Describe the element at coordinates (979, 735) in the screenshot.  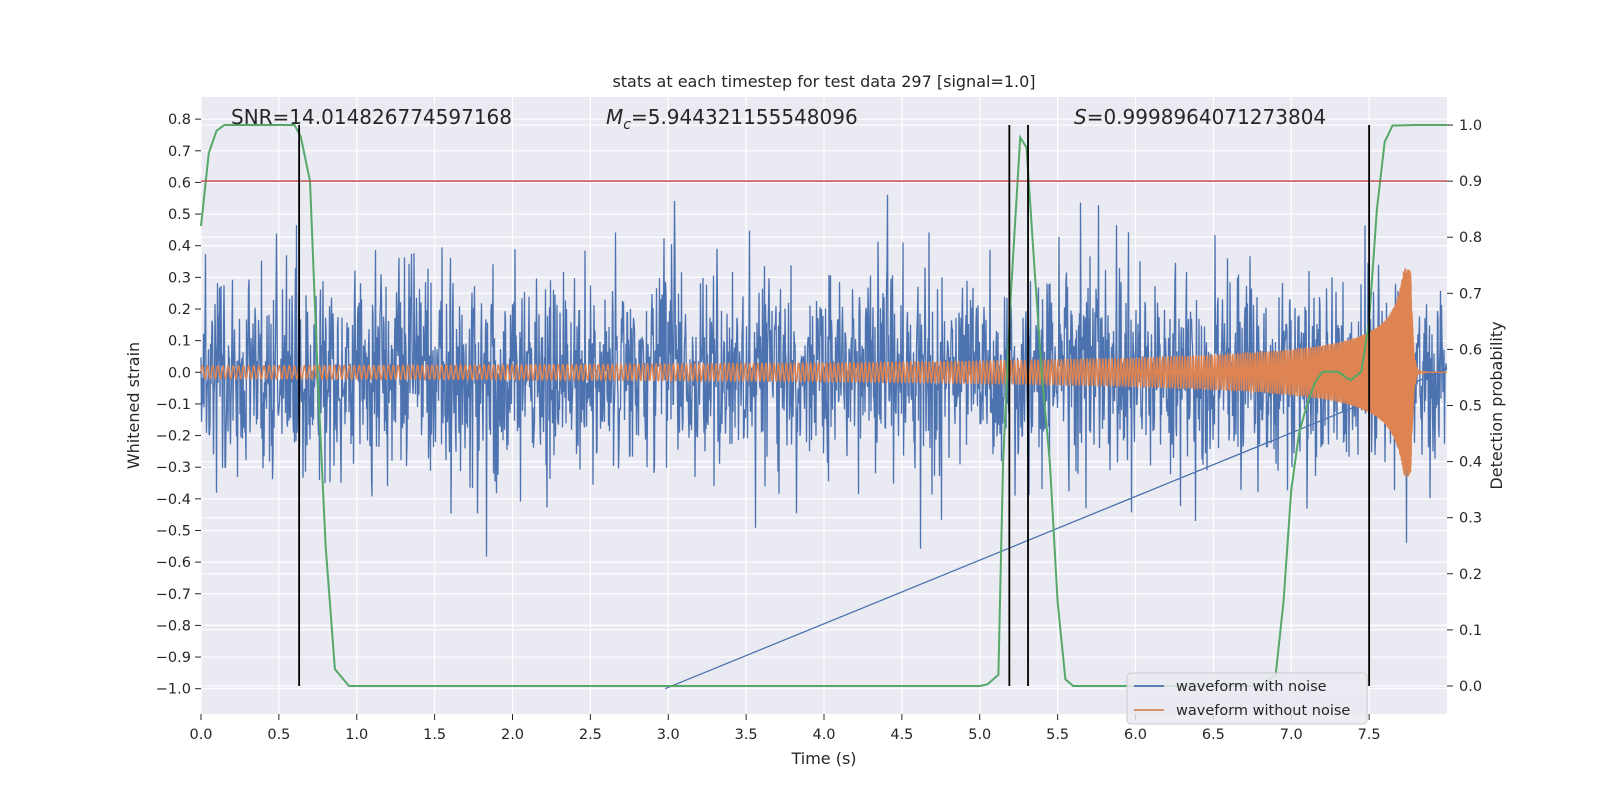
I see `x-tick-label: 5.0` at that location.